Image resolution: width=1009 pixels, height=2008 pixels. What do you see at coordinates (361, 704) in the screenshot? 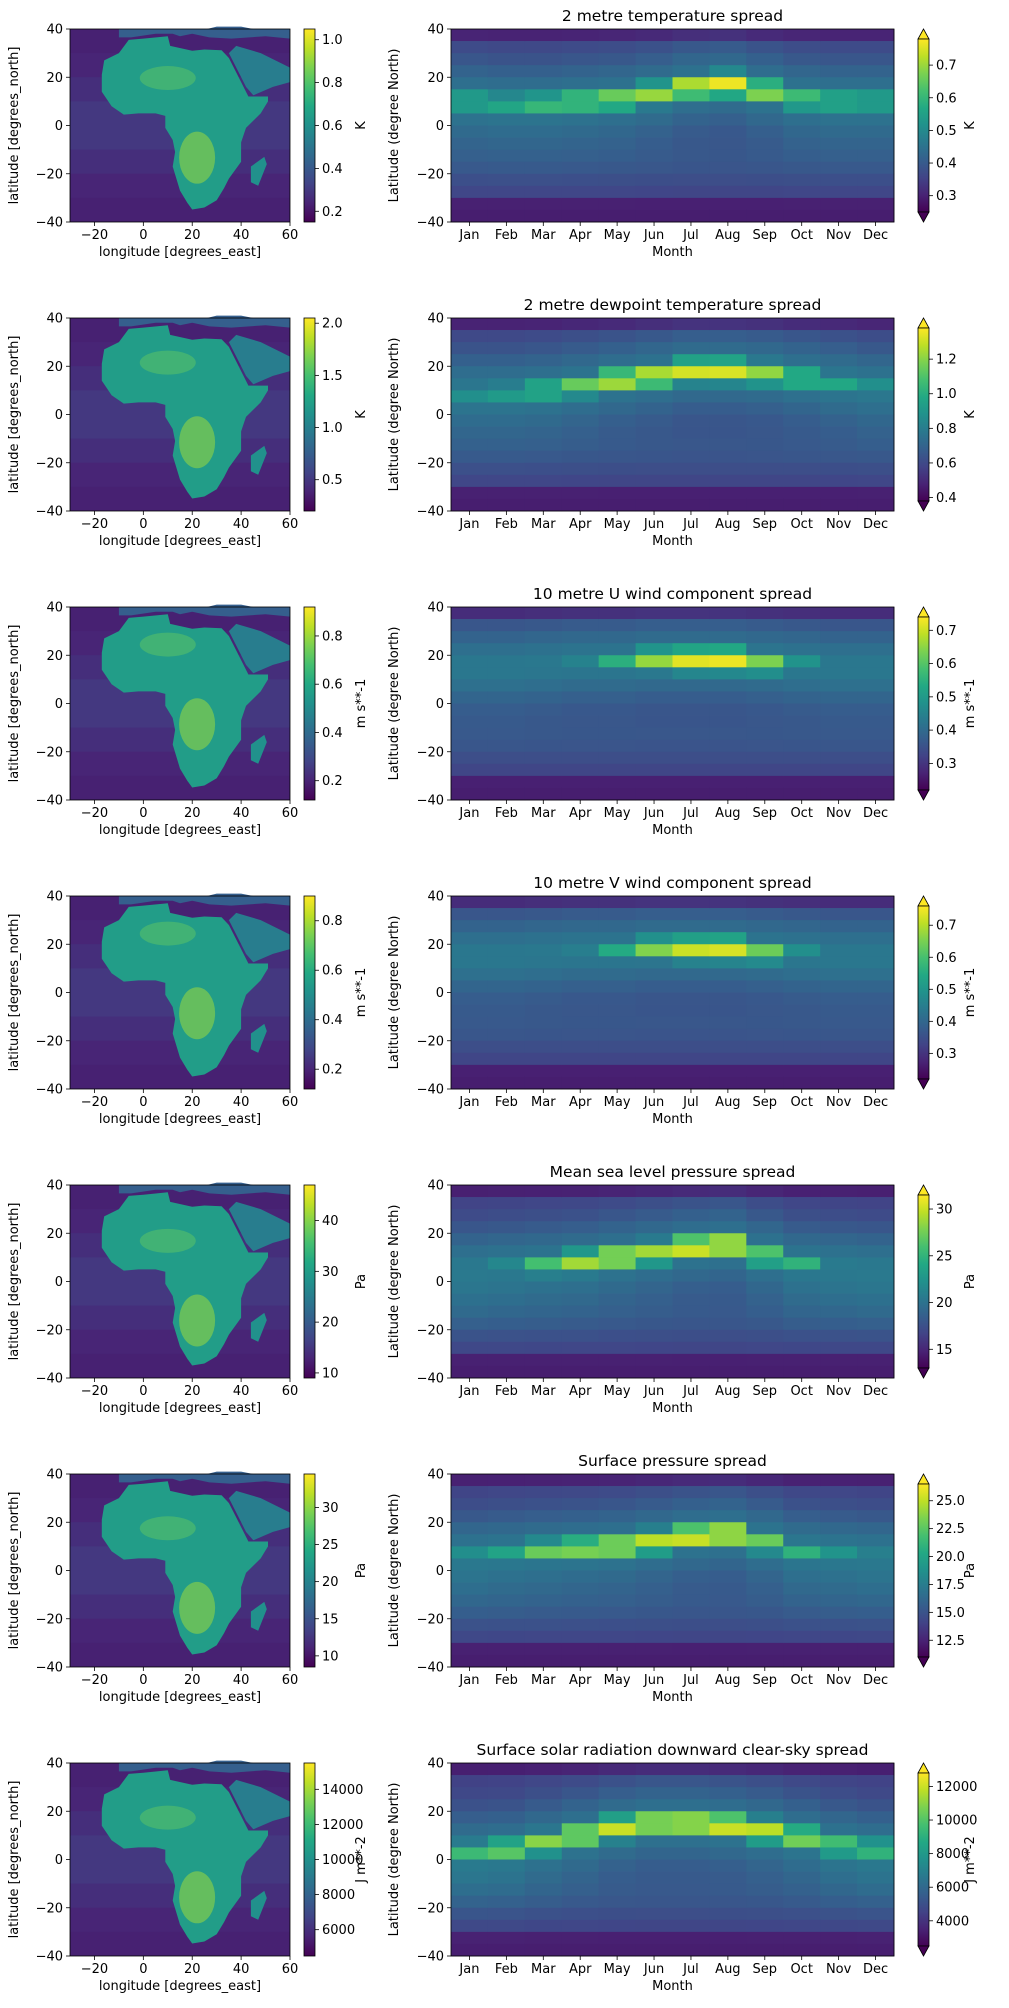
I see `map-colorbar-units: m s**-1` at bounding box center [361, 704].